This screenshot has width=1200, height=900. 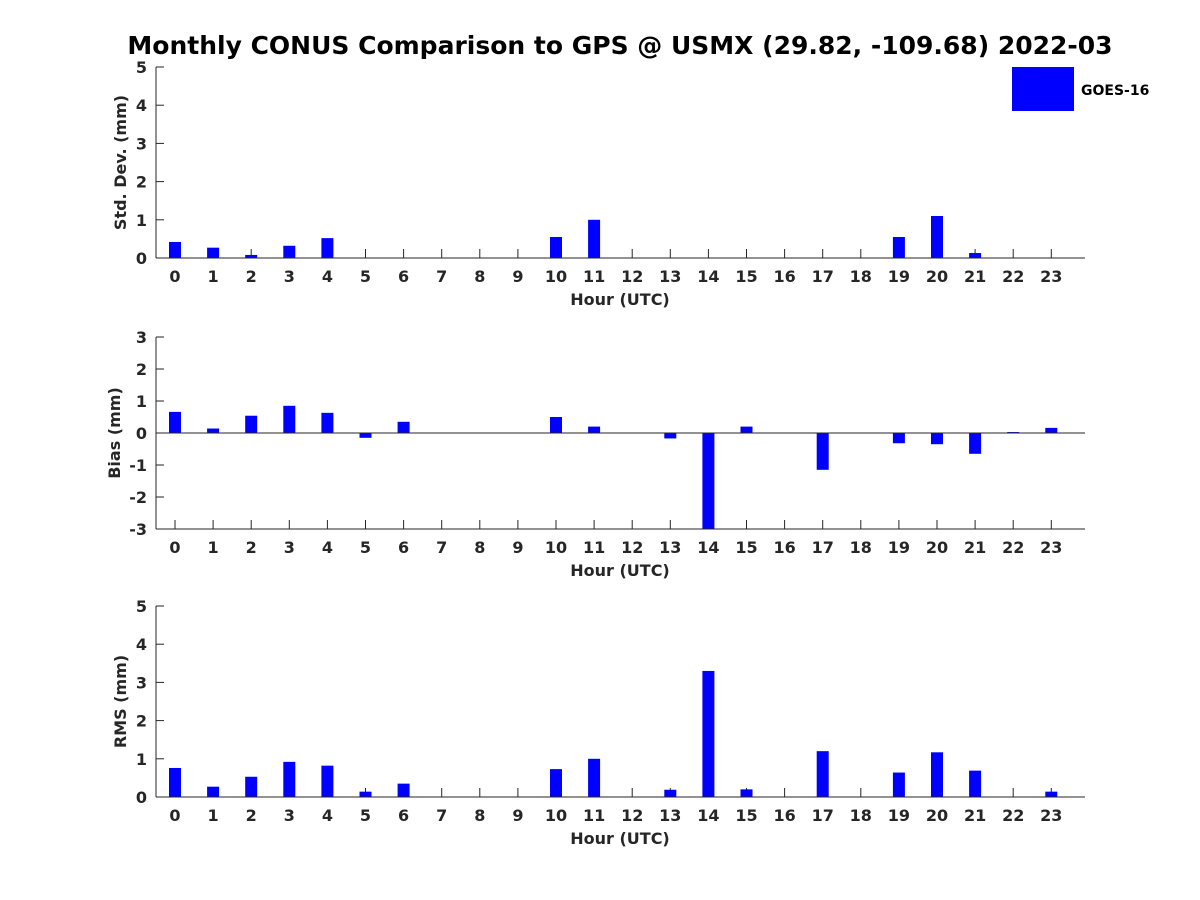 What do you see at coordinates (1115, 91) in the screenshot?
I see `legend-label: GOES-16` at bounding box center [1115, 91].